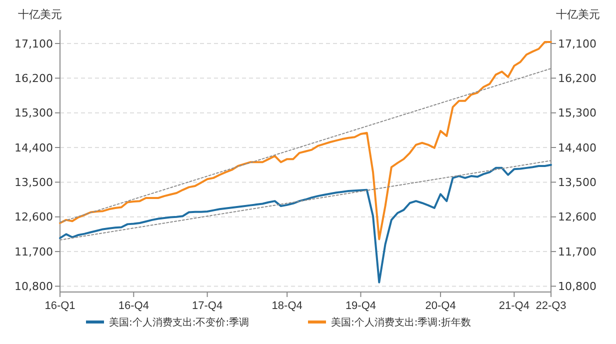 The height and width of the screenshot is (344, 616). What do you see at coordinates (33, 217) in the screenshot?
I see `y-tick-label: 12,600` at bounding box center [33, 217].